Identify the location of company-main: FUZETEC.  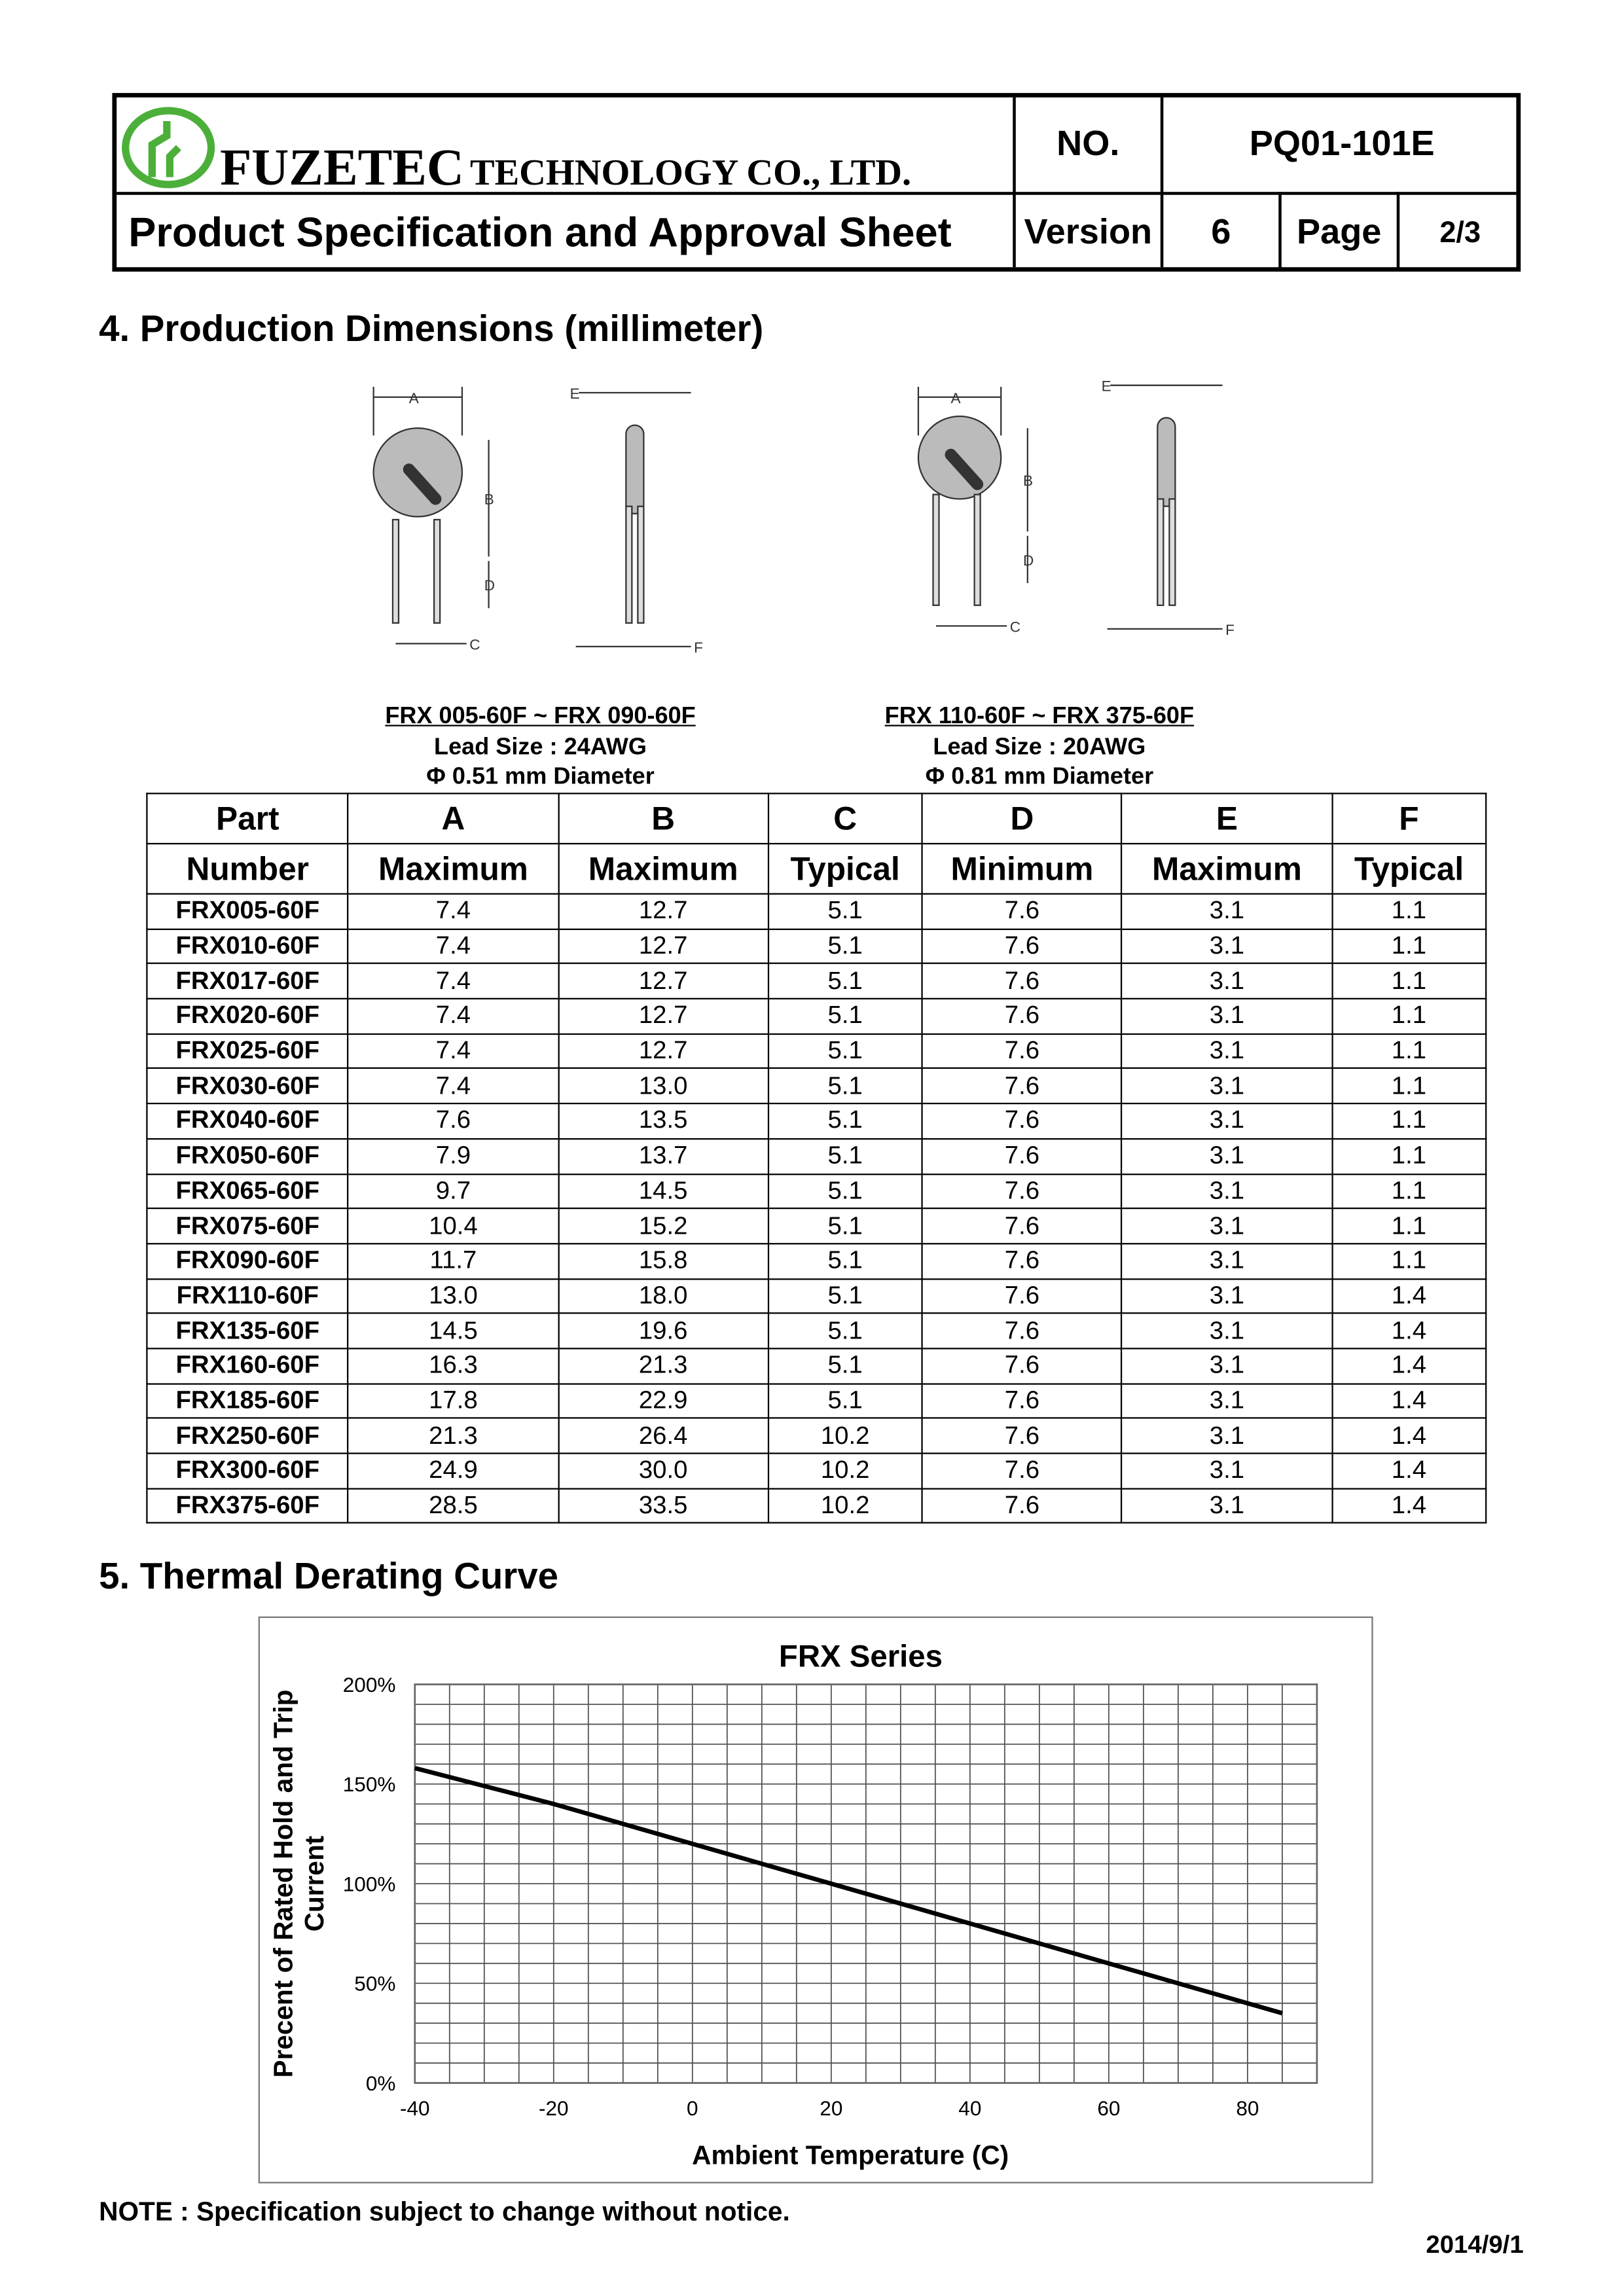
(342, 167).